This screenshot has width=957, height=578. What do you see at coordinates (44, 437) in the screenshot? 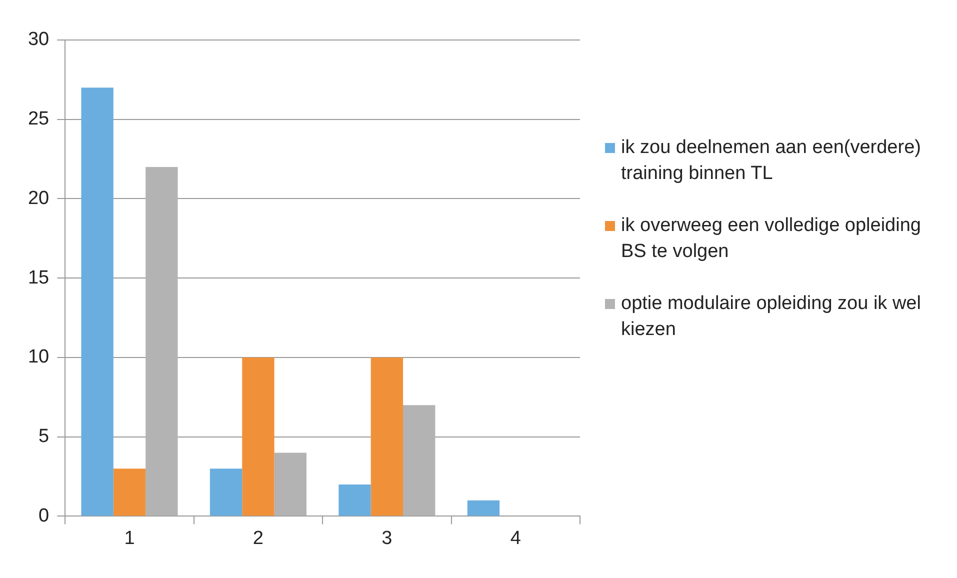
I see `y-tick-label: 5` at bounding box center [44, 437].